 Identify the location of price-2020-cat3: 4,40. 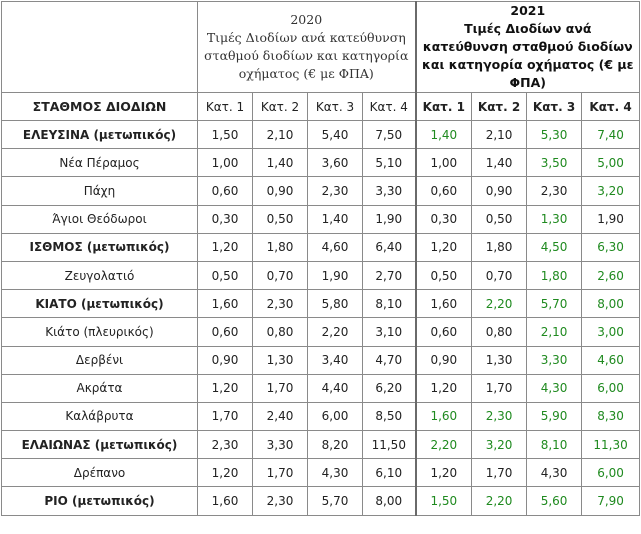
(335, 388).